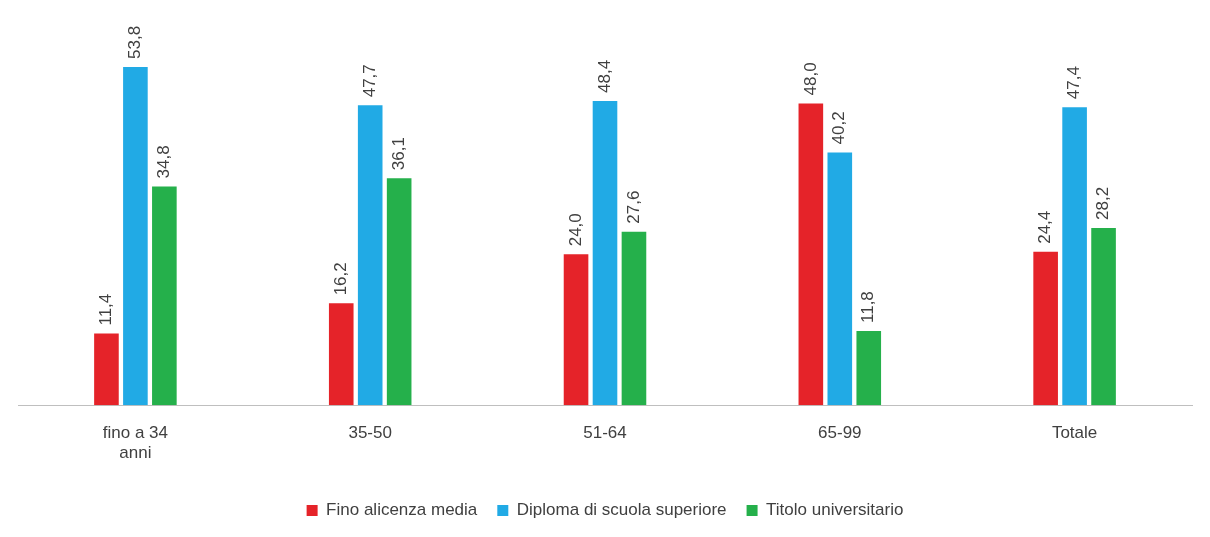 This screenshot has width=1210, height=537. What do you see at coordinates (164, 162) in the screenshot?
I see `data-label: 34,8` at bounding box center [164, 162].